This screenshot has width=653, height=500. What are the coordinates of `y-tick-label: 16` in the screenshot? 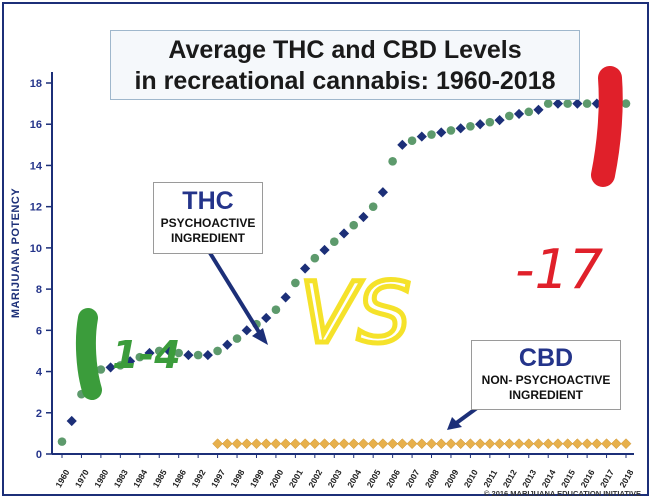 It's located at (36, 125).